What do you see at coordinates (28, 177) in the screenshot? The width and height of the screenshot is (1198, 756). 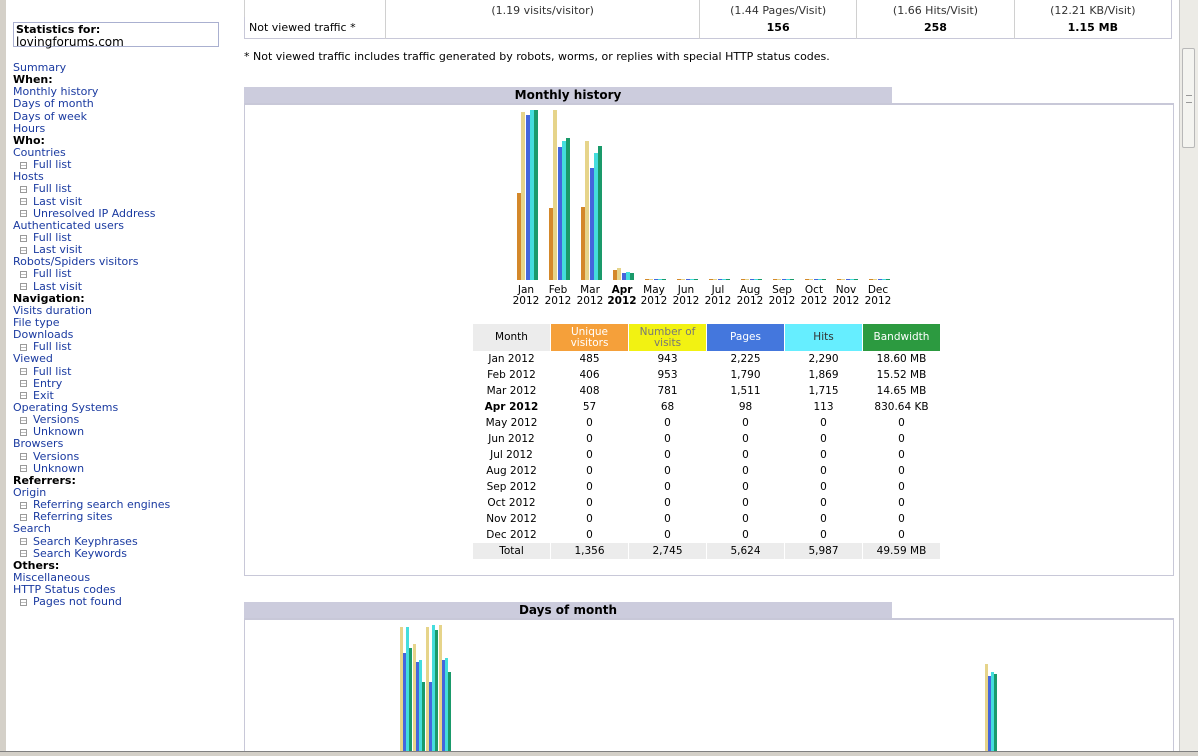 I see `menu-item-label: Hosts` at bounding box center [28, 177].